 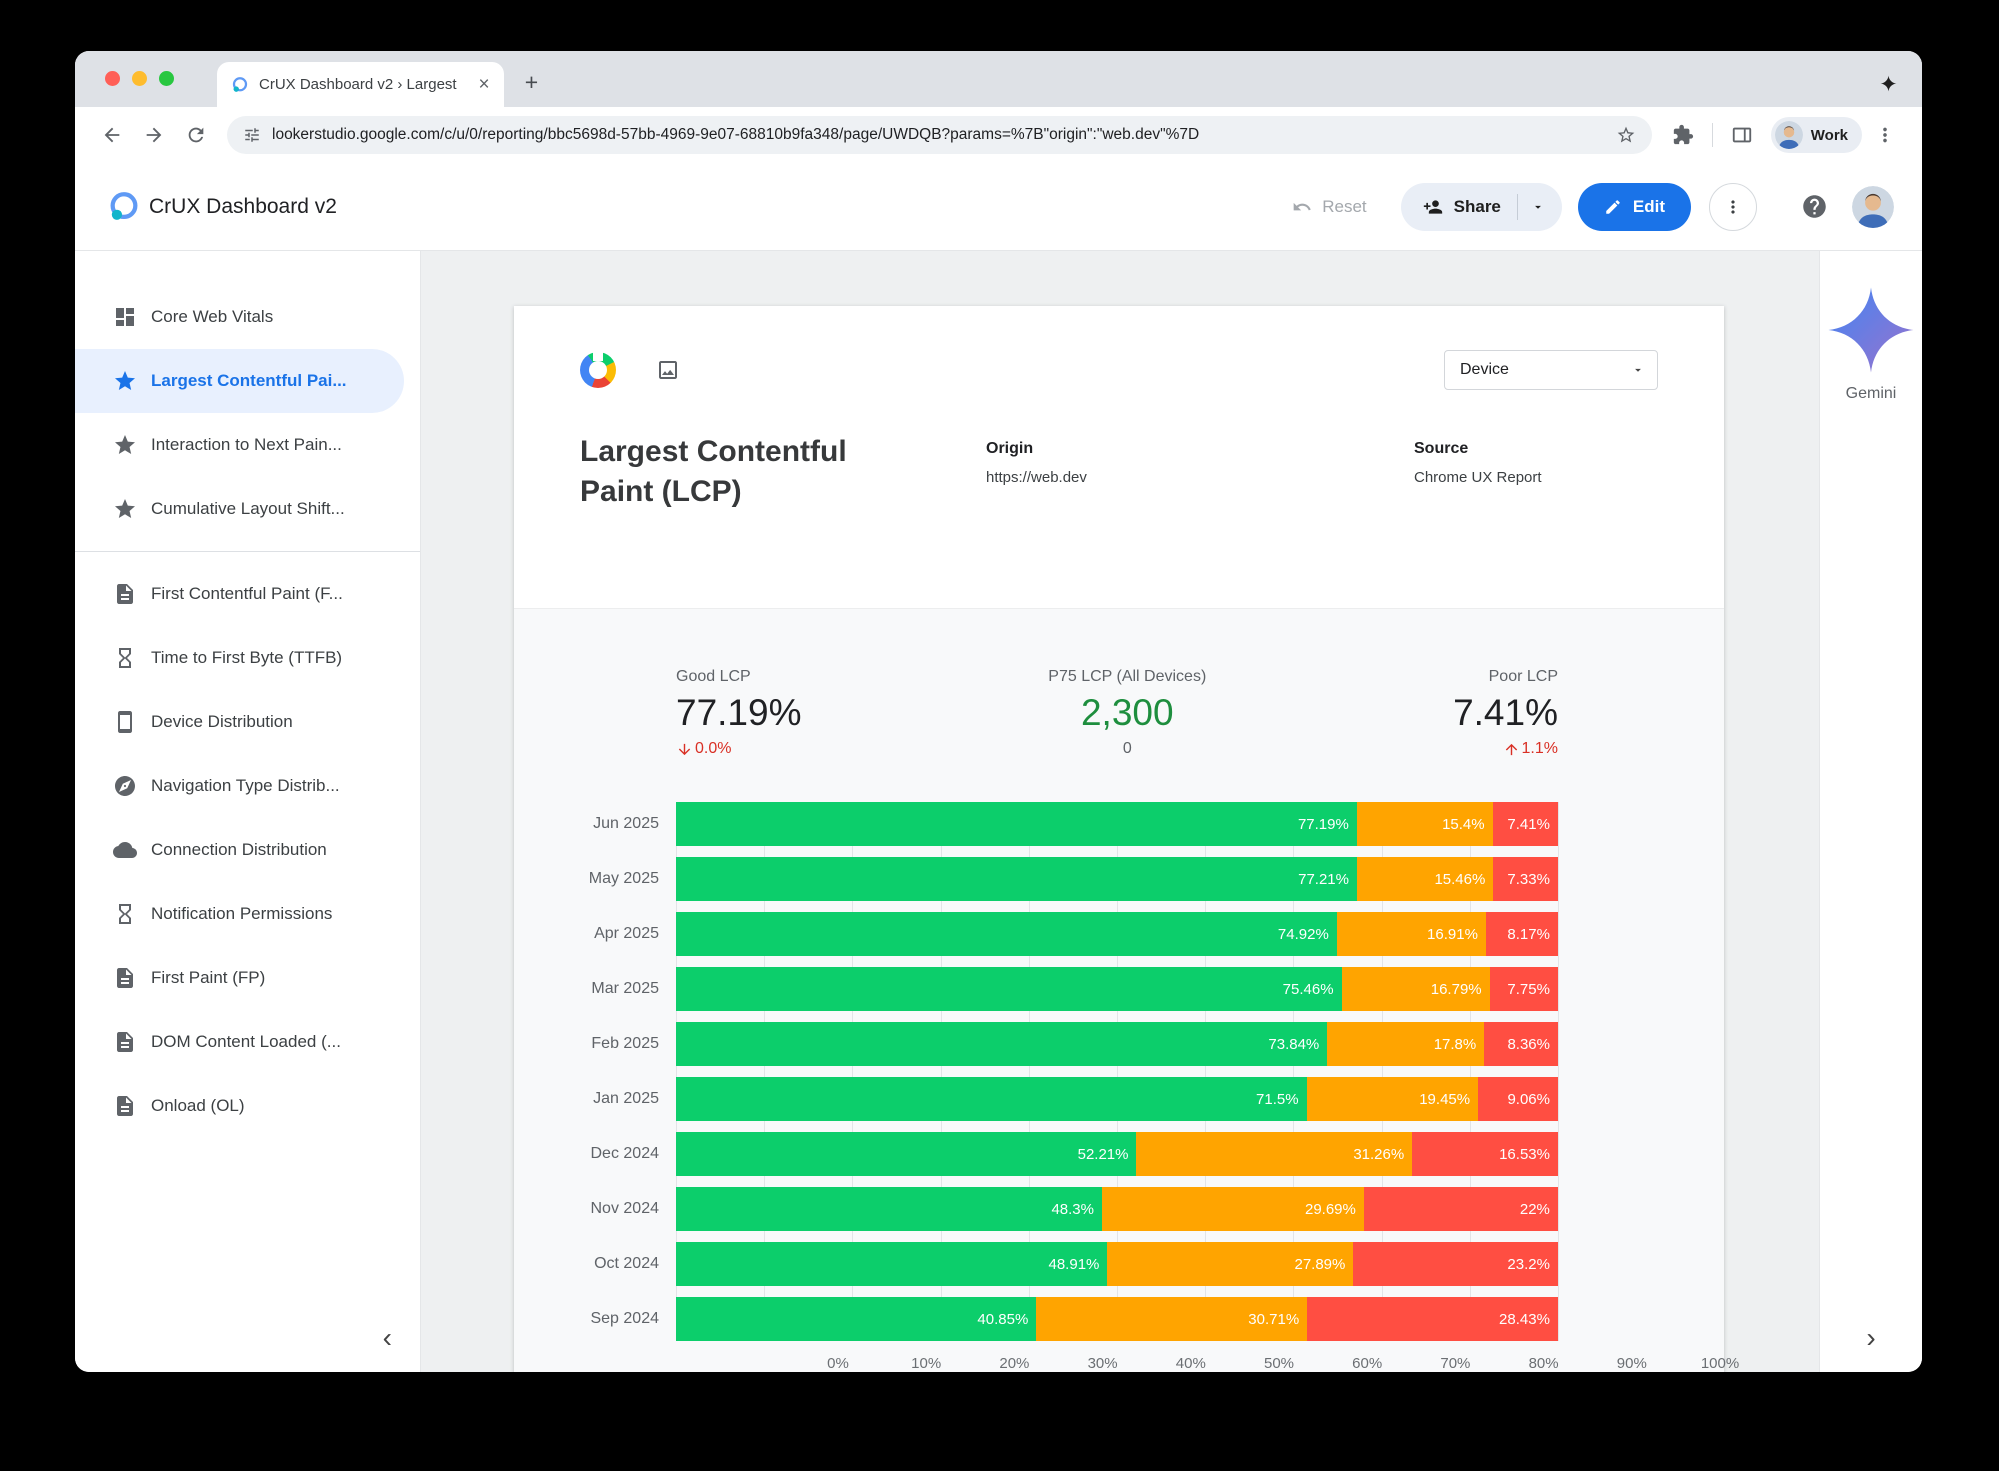 I want to click on bar-value-label: 77.19%, so click(x=1323, y=824).